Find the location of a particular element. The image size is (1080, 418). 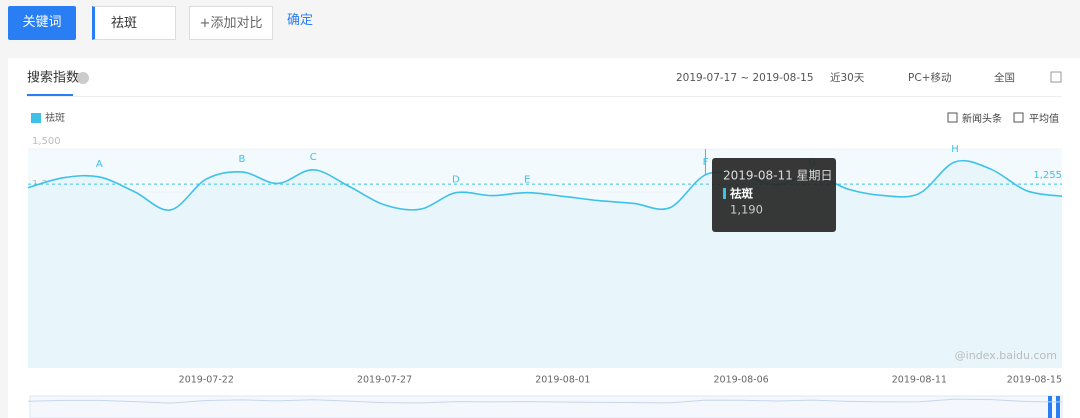

line-series is located at coordinates (545, 185).